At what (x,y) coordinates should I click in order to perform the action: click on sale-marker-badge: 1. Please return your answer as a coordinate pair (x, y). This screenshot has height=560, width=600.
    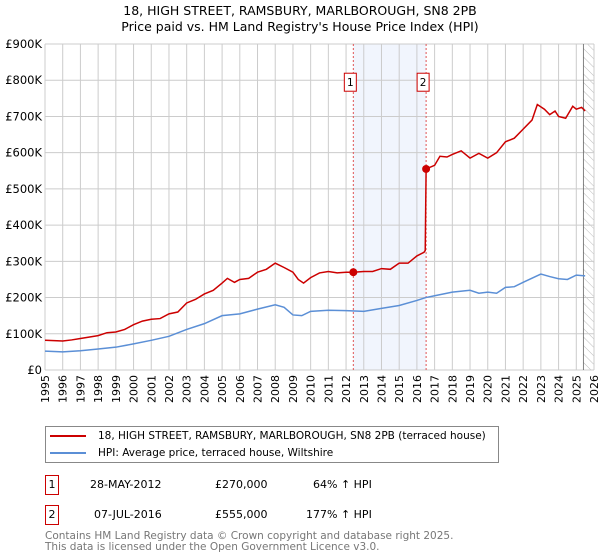
    Looking at the image, I should click on (52, 485).